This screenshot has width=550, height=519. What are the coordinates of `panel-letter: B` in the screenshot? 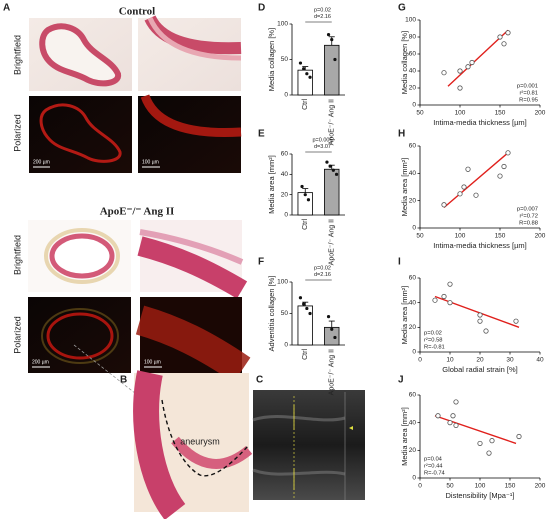 It's located at (123, 380).